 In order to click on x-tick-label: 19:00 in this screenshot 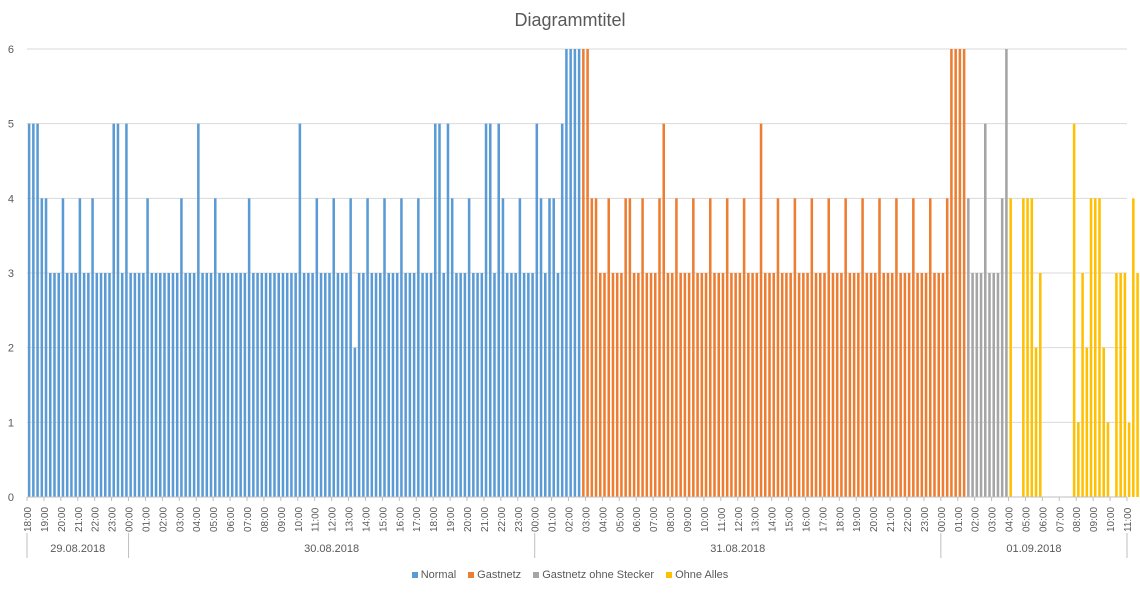, I will do `click(857, 519)`.